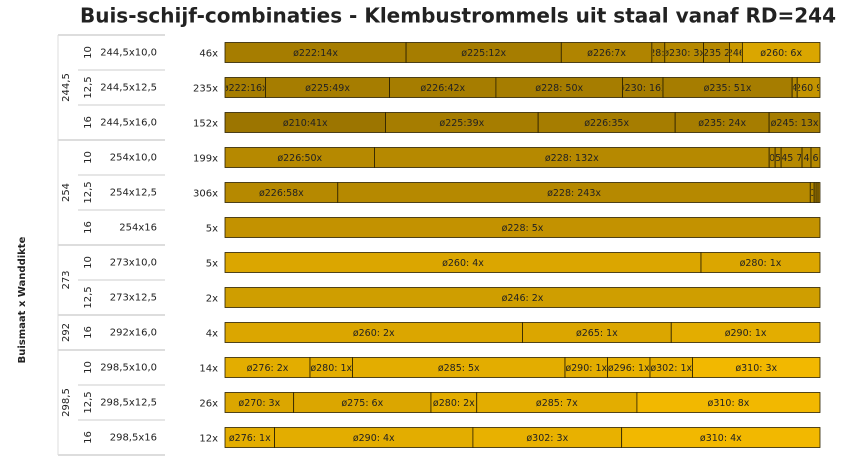 Image resolution: width=859 pixels, height=458 pixels. I want to click on total-label: 235x, so click(205, 89).